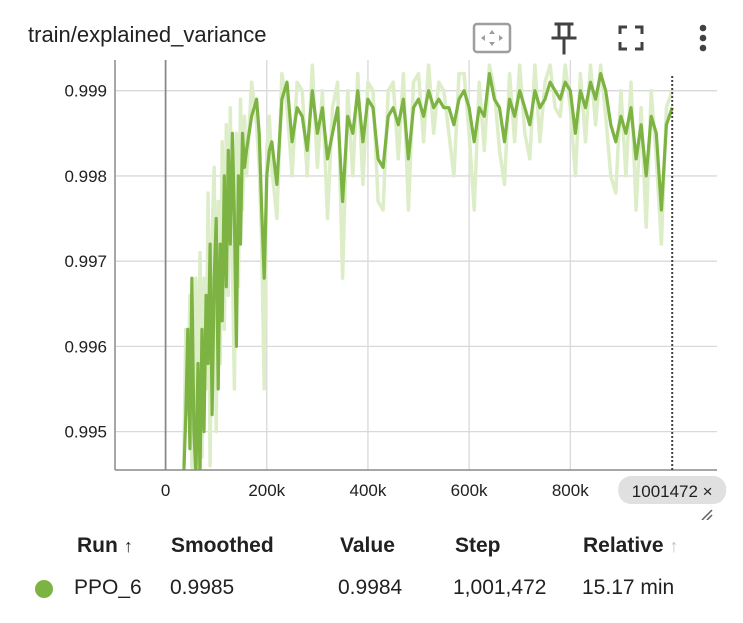  I want to click on x-tick-label: 800k, so click(570, 490).